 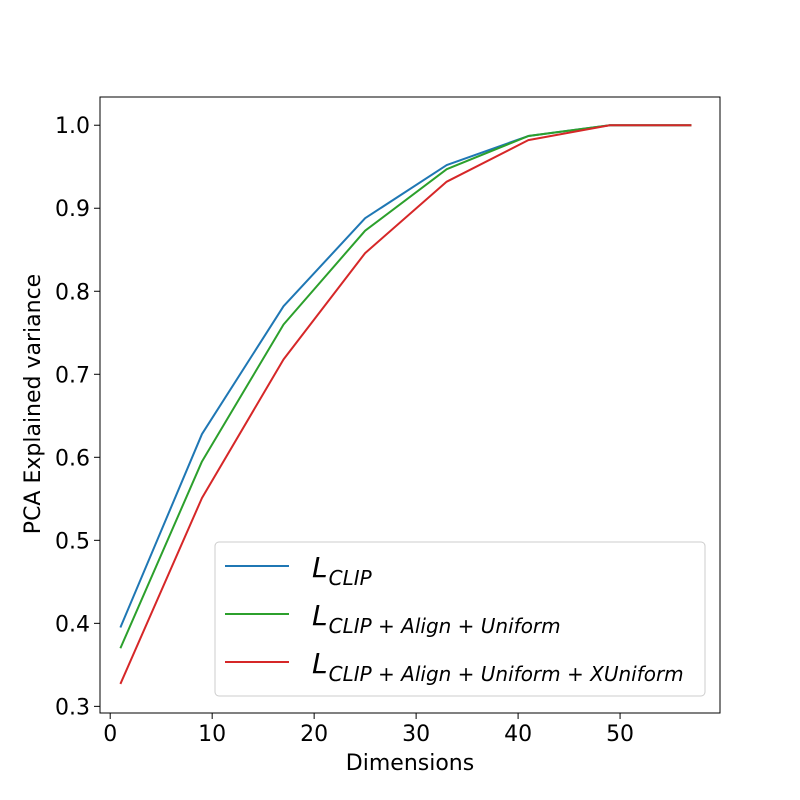 What do you see at coordinates (72, 126) in the screenshot?
I see `y-tick-label: 1.0` at bounding box center [72, 126].